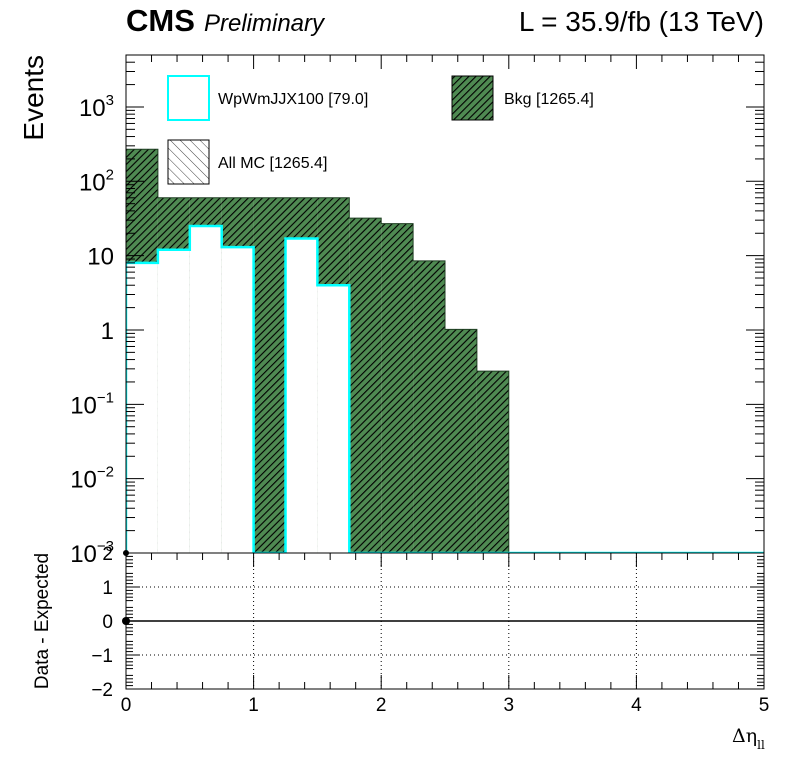  I want to click on main-data-point, so click(126, 553).